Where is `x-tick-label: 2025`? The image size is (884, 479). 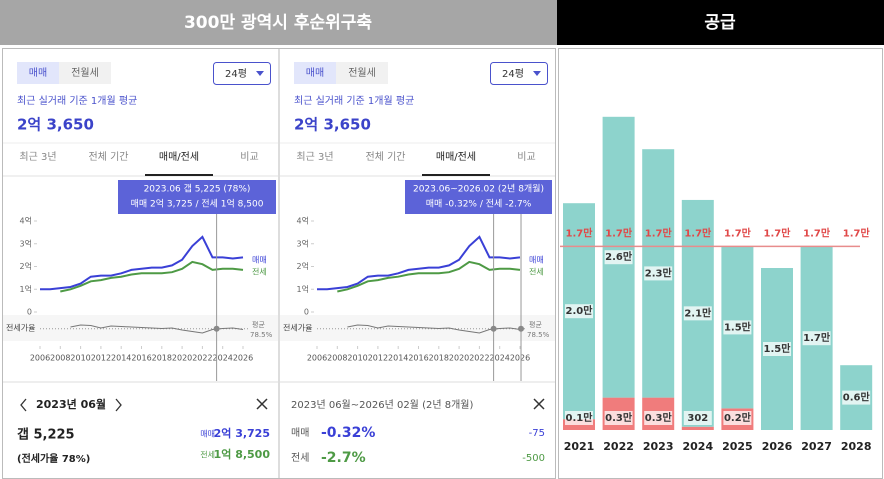
x-tick-label: 2025 is located at coordinates (737, 446).